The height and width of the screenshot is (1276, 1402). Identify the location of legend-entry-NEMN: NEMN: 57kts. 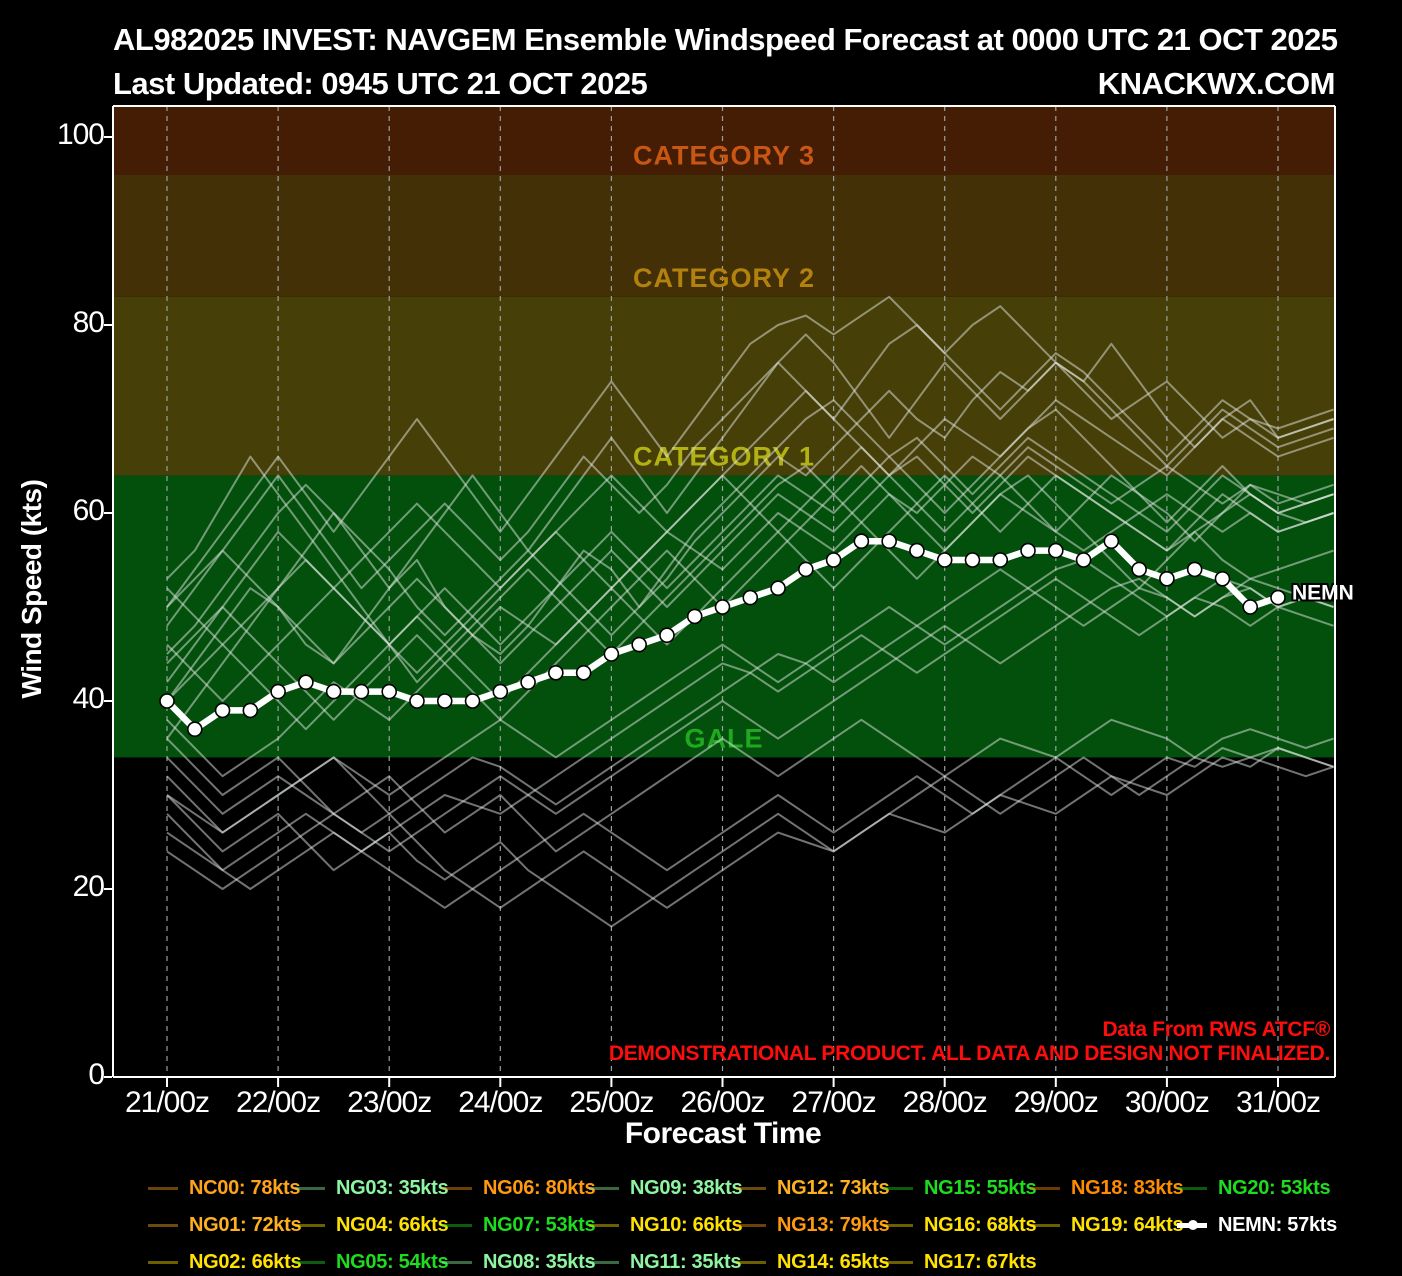
(1257, 1225).